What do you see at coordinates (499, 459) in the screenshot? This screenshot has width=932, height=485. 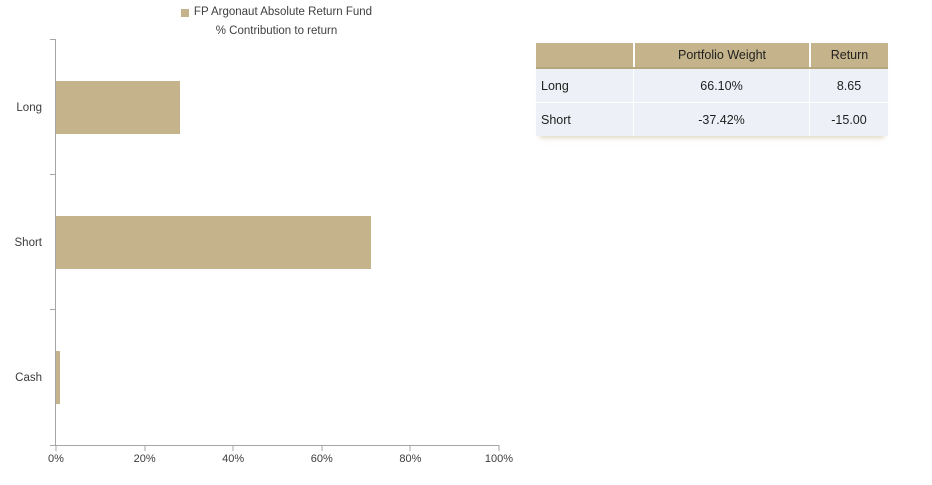 I see `x-axis-tick-label: 100%` at bounding box center [499, 459].